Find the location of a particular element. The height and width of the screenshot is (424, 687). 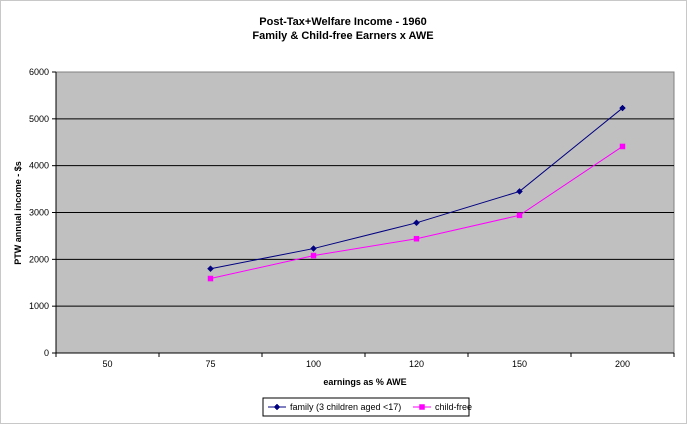

x-tick-label: 50 is located at coordinates (107, 364).